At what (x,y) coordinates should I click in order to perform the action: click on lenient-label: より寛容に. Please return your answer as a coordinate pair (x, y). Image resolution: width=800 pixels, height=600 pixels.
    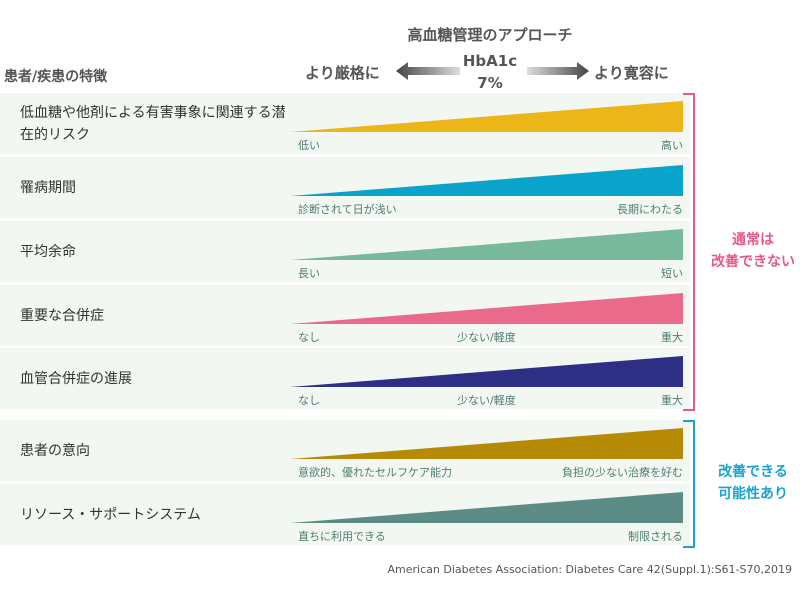
    Looking at the image, I should click on (631, 73).